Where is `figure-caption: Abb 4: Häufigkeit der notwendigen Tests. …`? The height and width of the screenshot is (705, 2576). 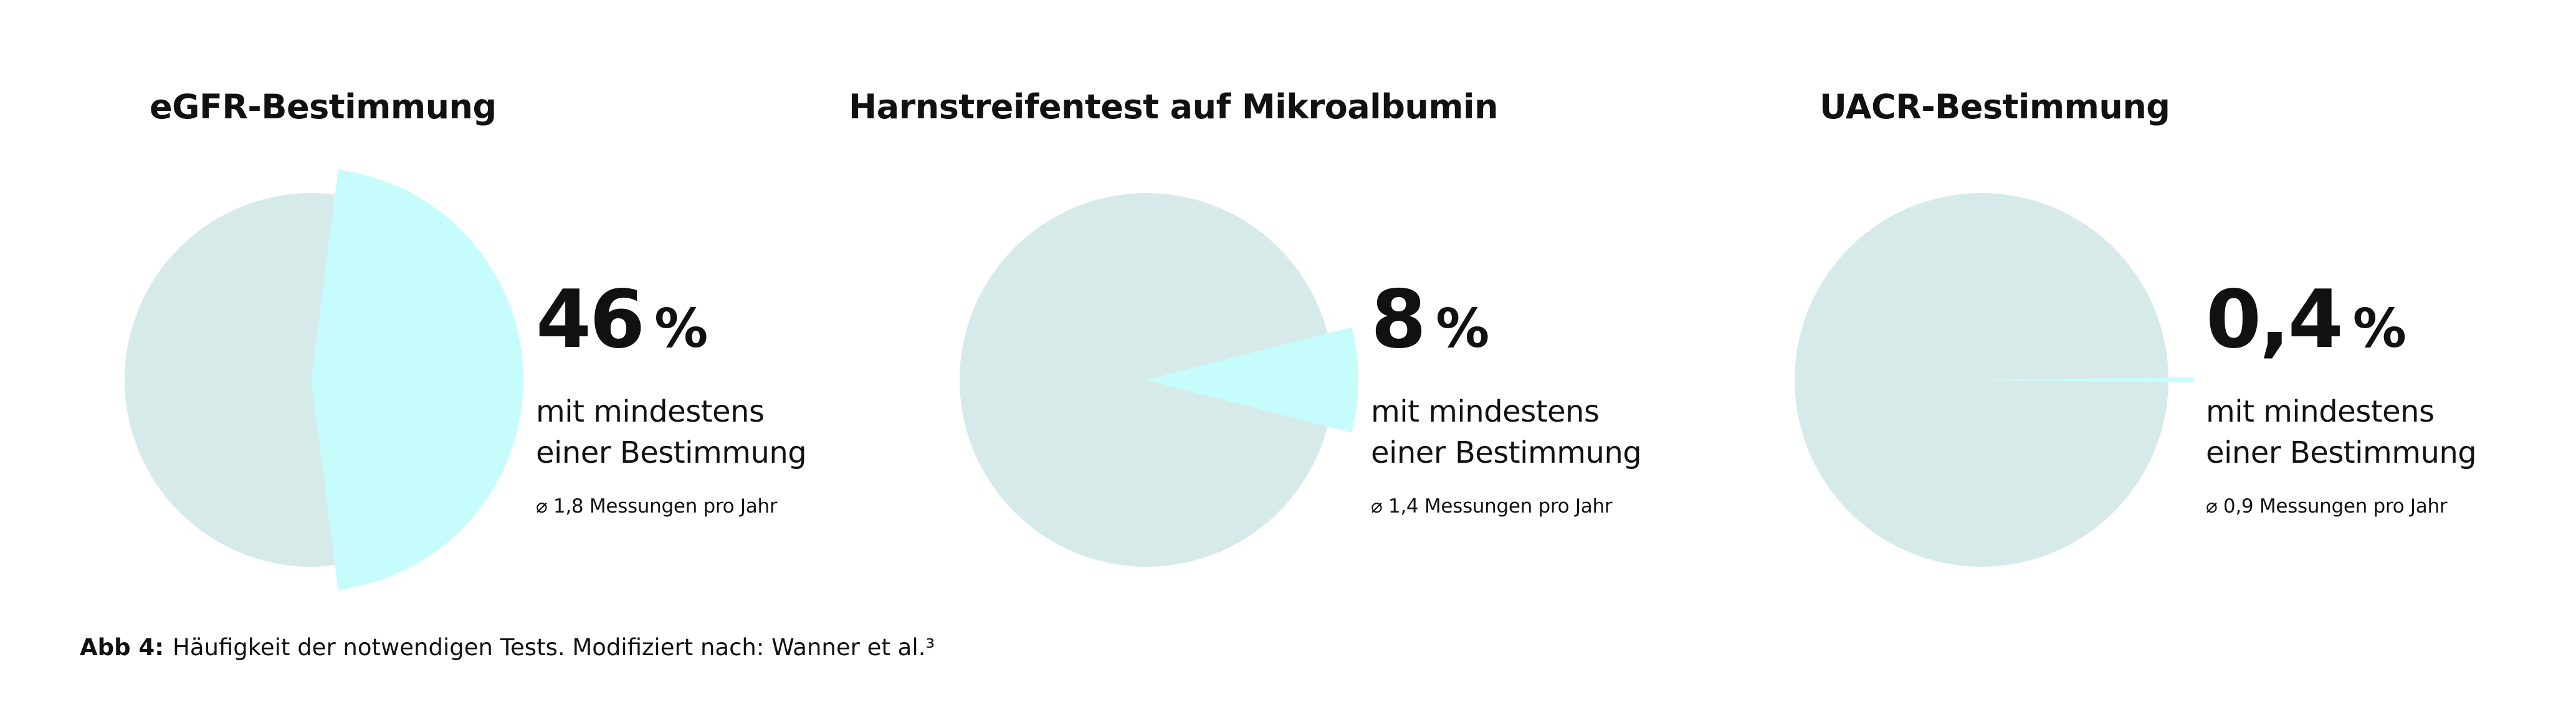 figure-caption: Abb 4: Häufigkeit der notwendigen Tests. … is located at coordinates (508, 648).